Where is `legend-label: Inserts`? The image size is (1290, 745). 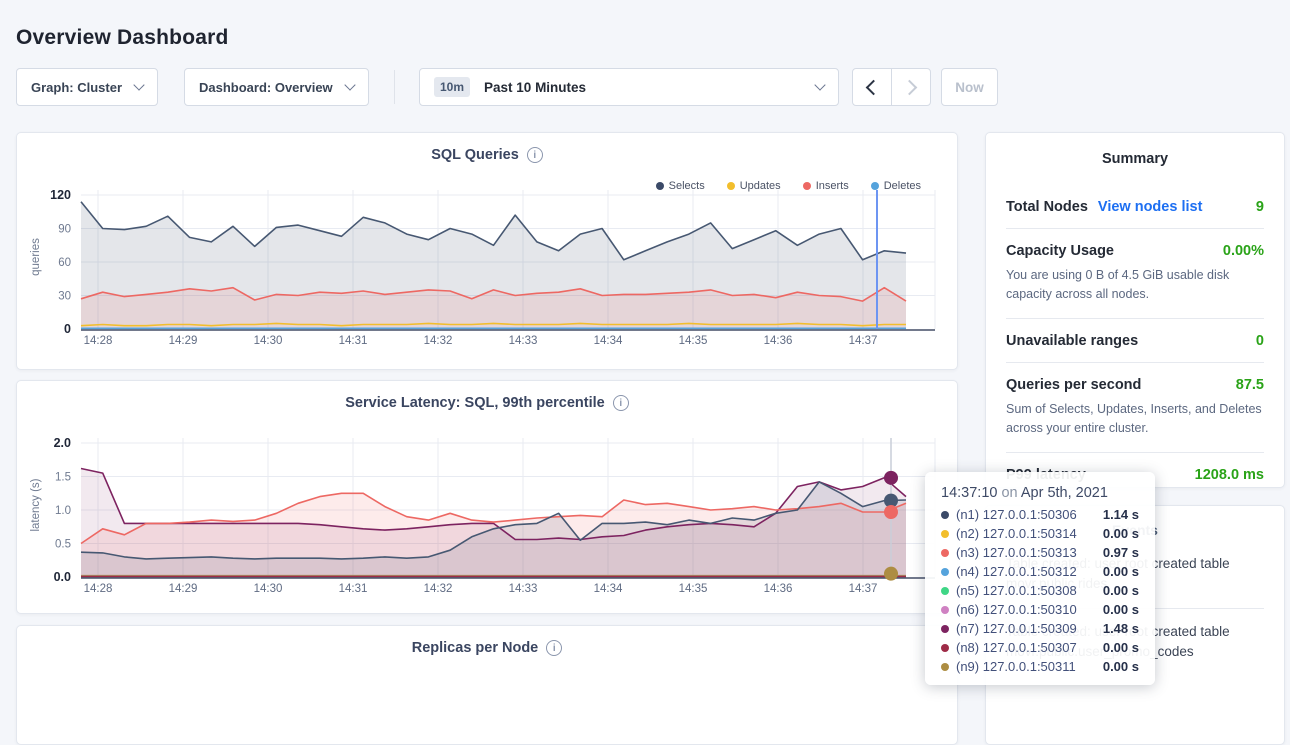
legend-label: Inserts is located at coordinates (832, 186).